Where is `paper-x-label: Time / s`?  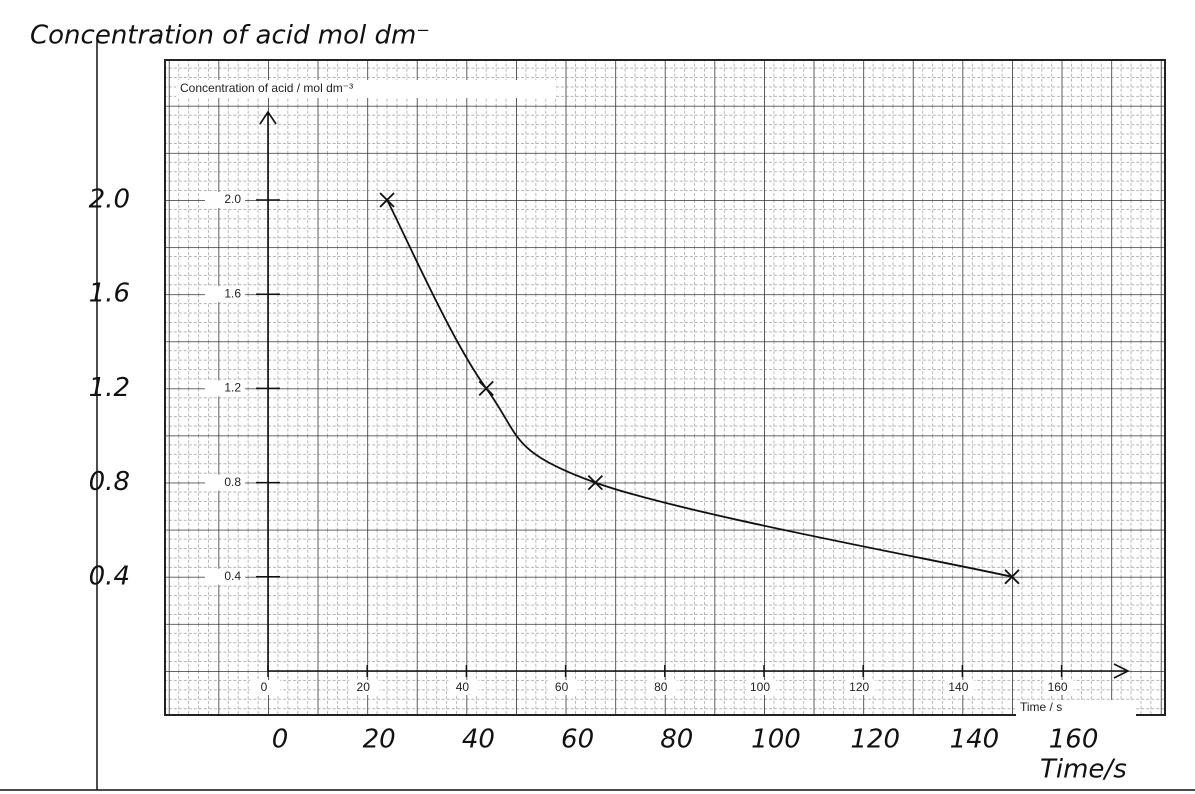 paper-x-label: Time / s is located at coordinates (1041, 707).